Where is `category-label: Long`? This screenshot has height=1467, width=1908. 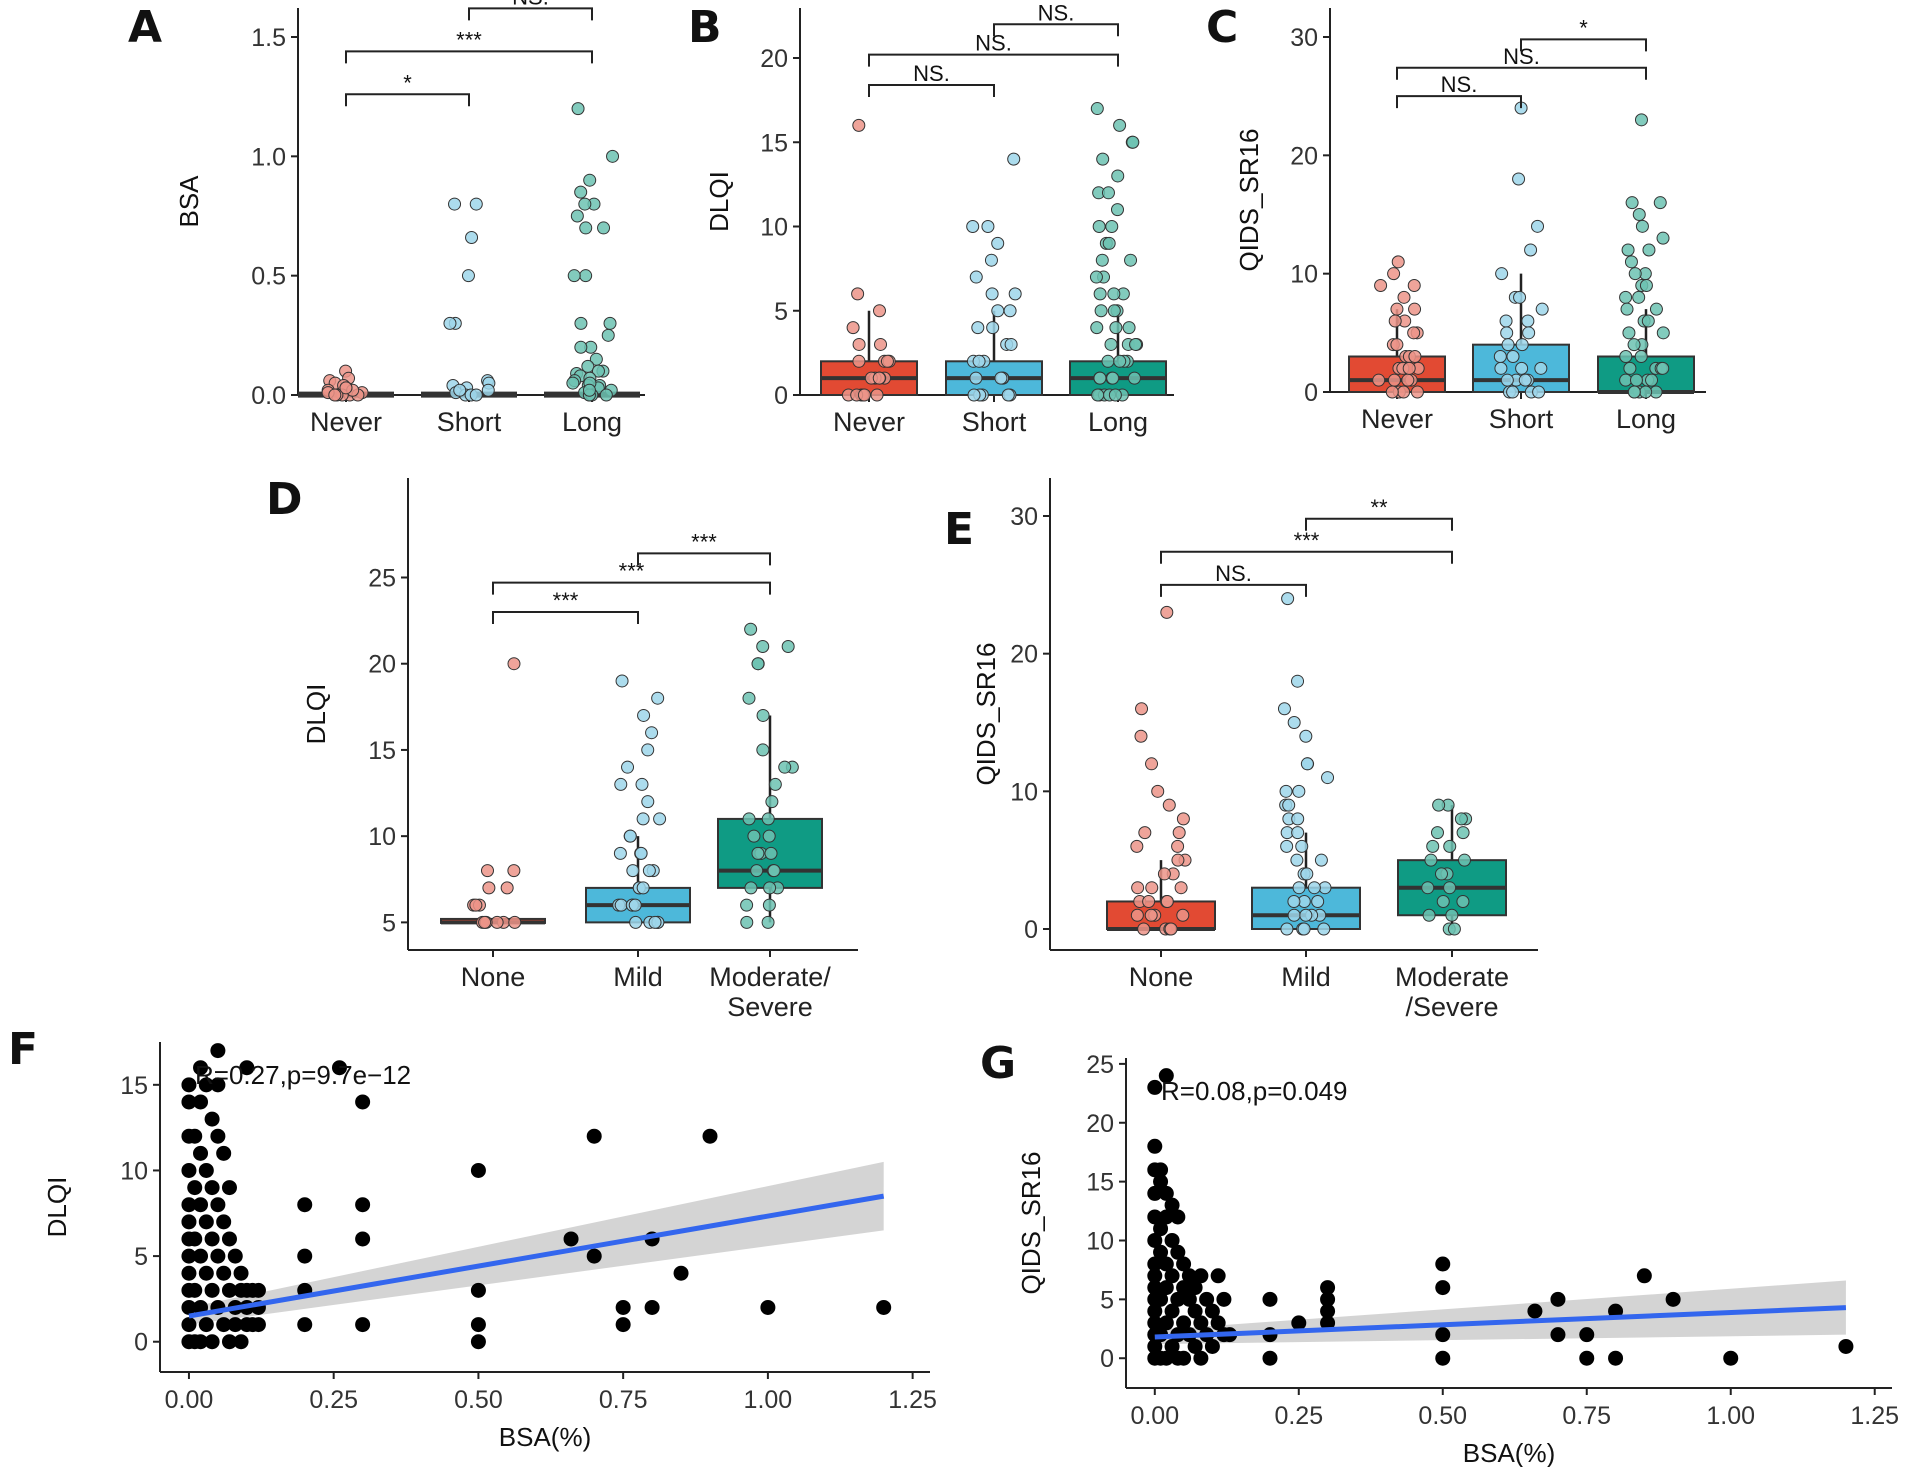 category-label: Long is located at coordinates (1646, 419).